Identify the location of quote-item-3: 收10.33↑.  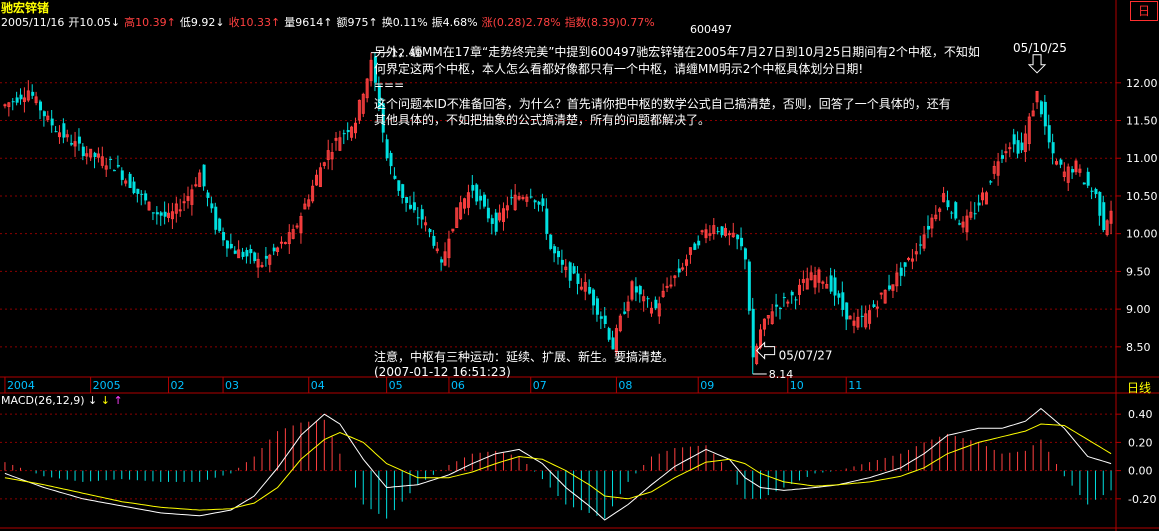
(254, 22).